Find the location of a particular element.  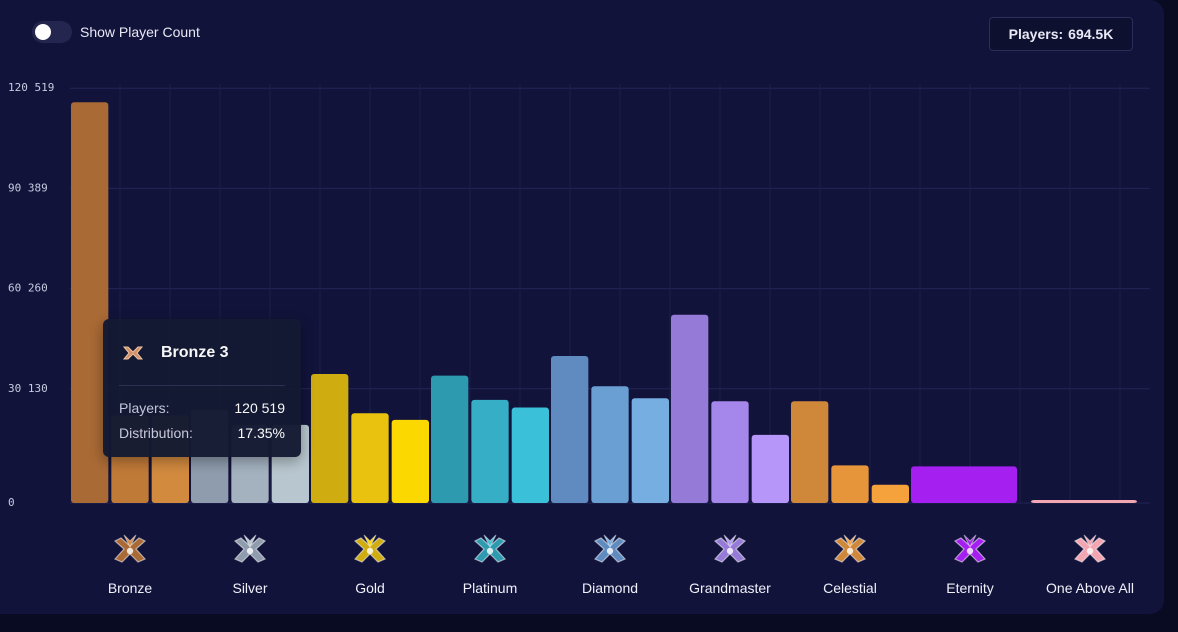

toggle-label: Show Player Count is located at coordinates (140, 32).